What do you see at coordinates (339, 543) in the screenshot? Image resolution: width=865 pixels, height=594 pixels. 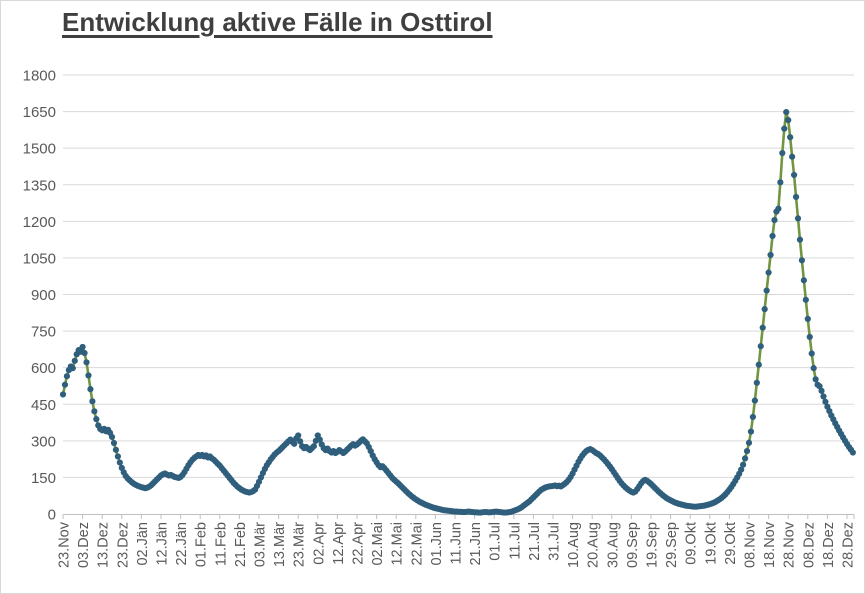 I see `svg-text: 12.Apr` at bounding box center [339, 543].